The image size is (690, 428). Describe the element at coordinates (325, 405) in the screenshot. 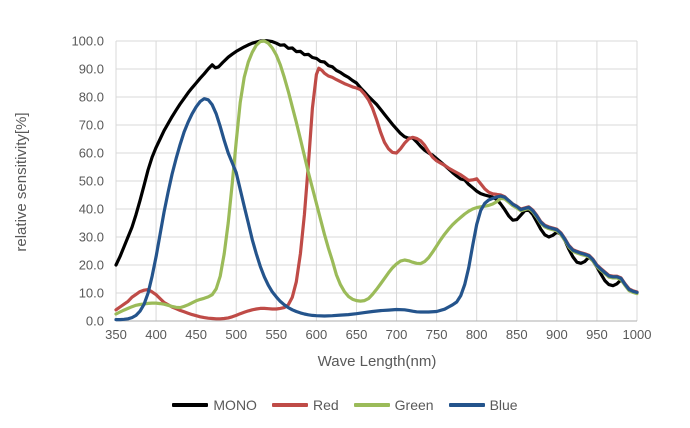

I see `legend-label-red: Red` at that location.